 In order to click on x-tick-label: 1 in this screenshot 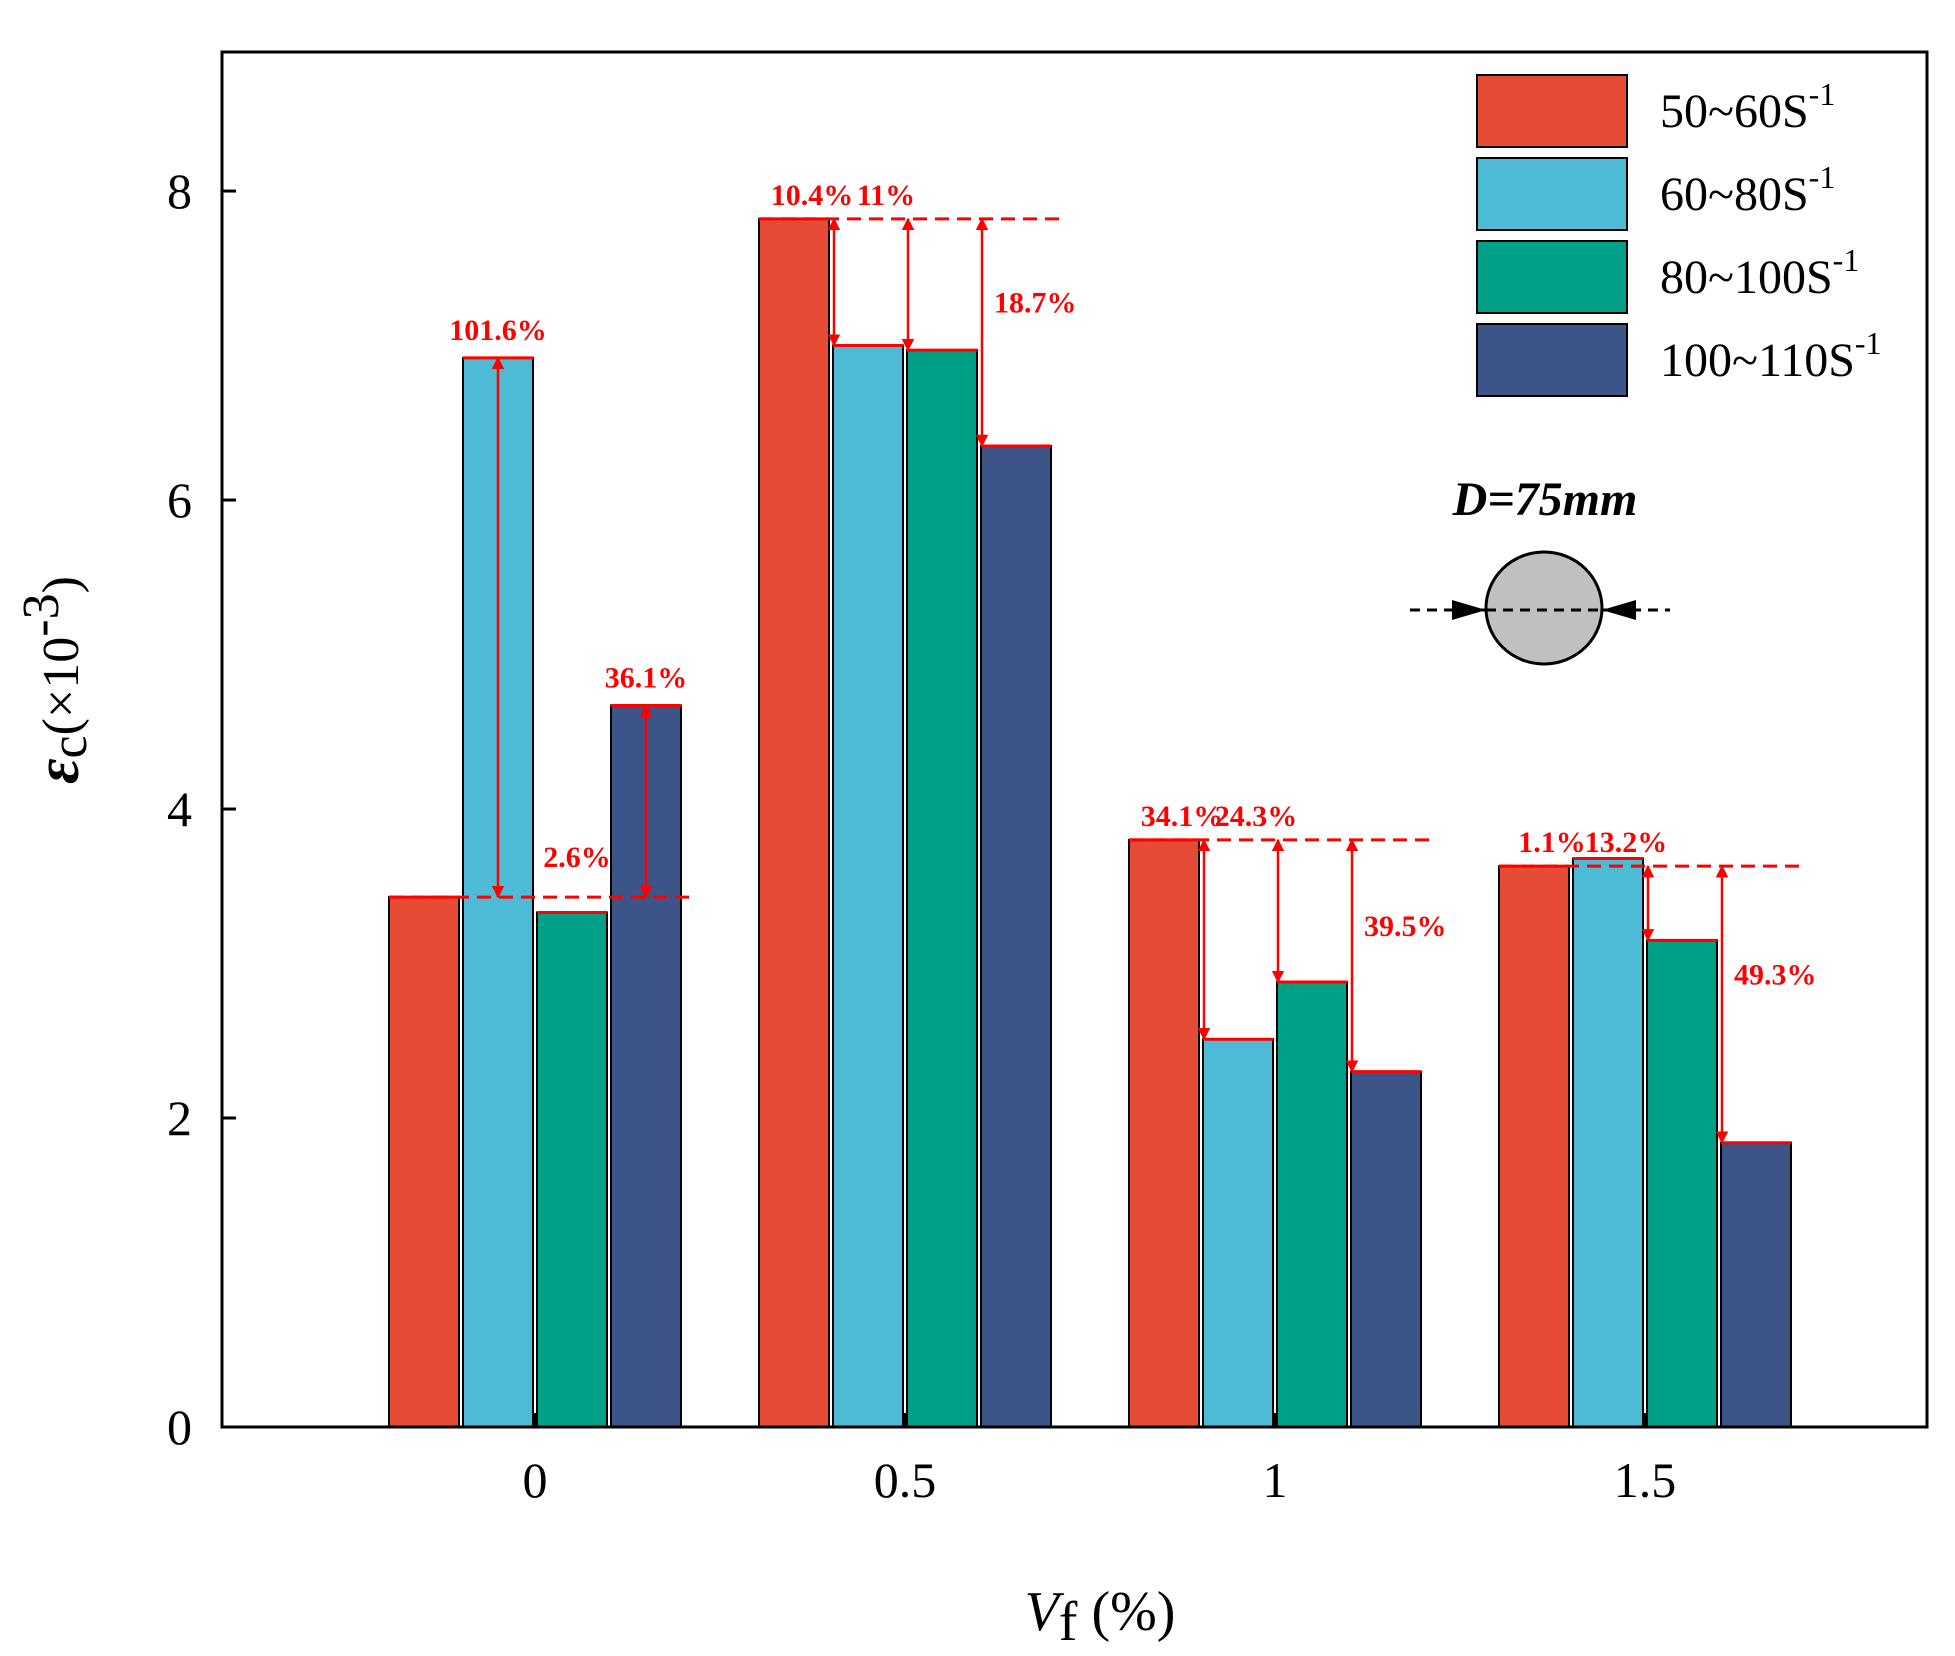, I will do `click(1275, 1480)`.